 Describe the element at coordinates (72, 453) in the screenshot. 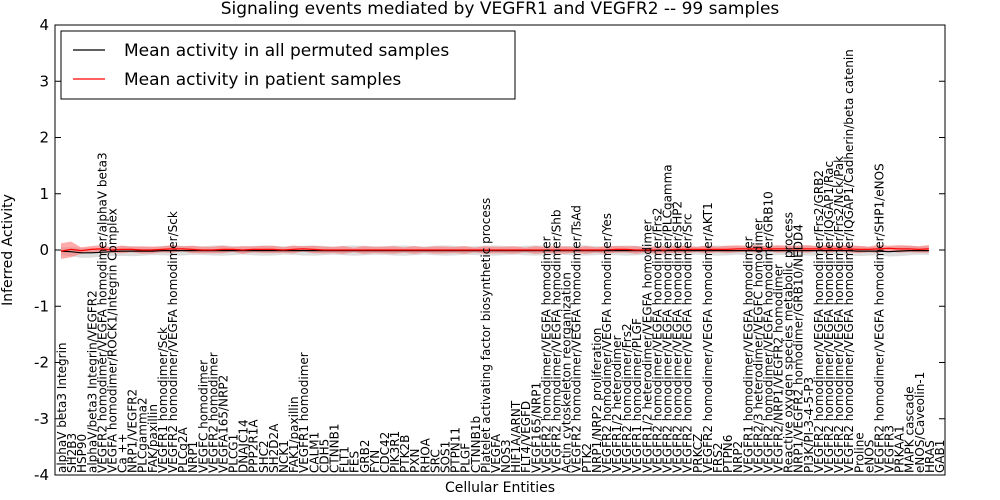

I see `x-tick-label: SH2B3` at that location.